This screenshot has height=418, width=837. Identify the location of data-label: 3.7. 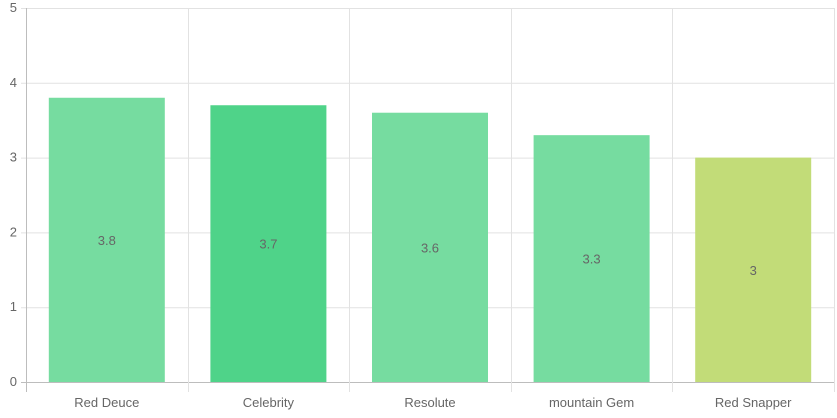
(268, 244).